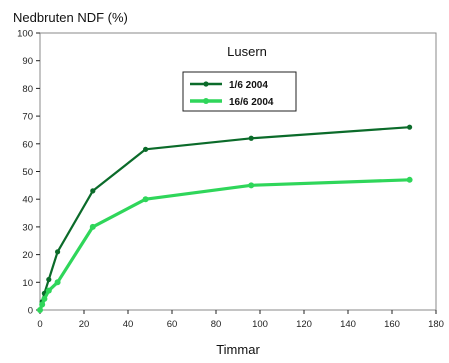  I want to click on x-axis-label: Timmar, so click(238, 349).